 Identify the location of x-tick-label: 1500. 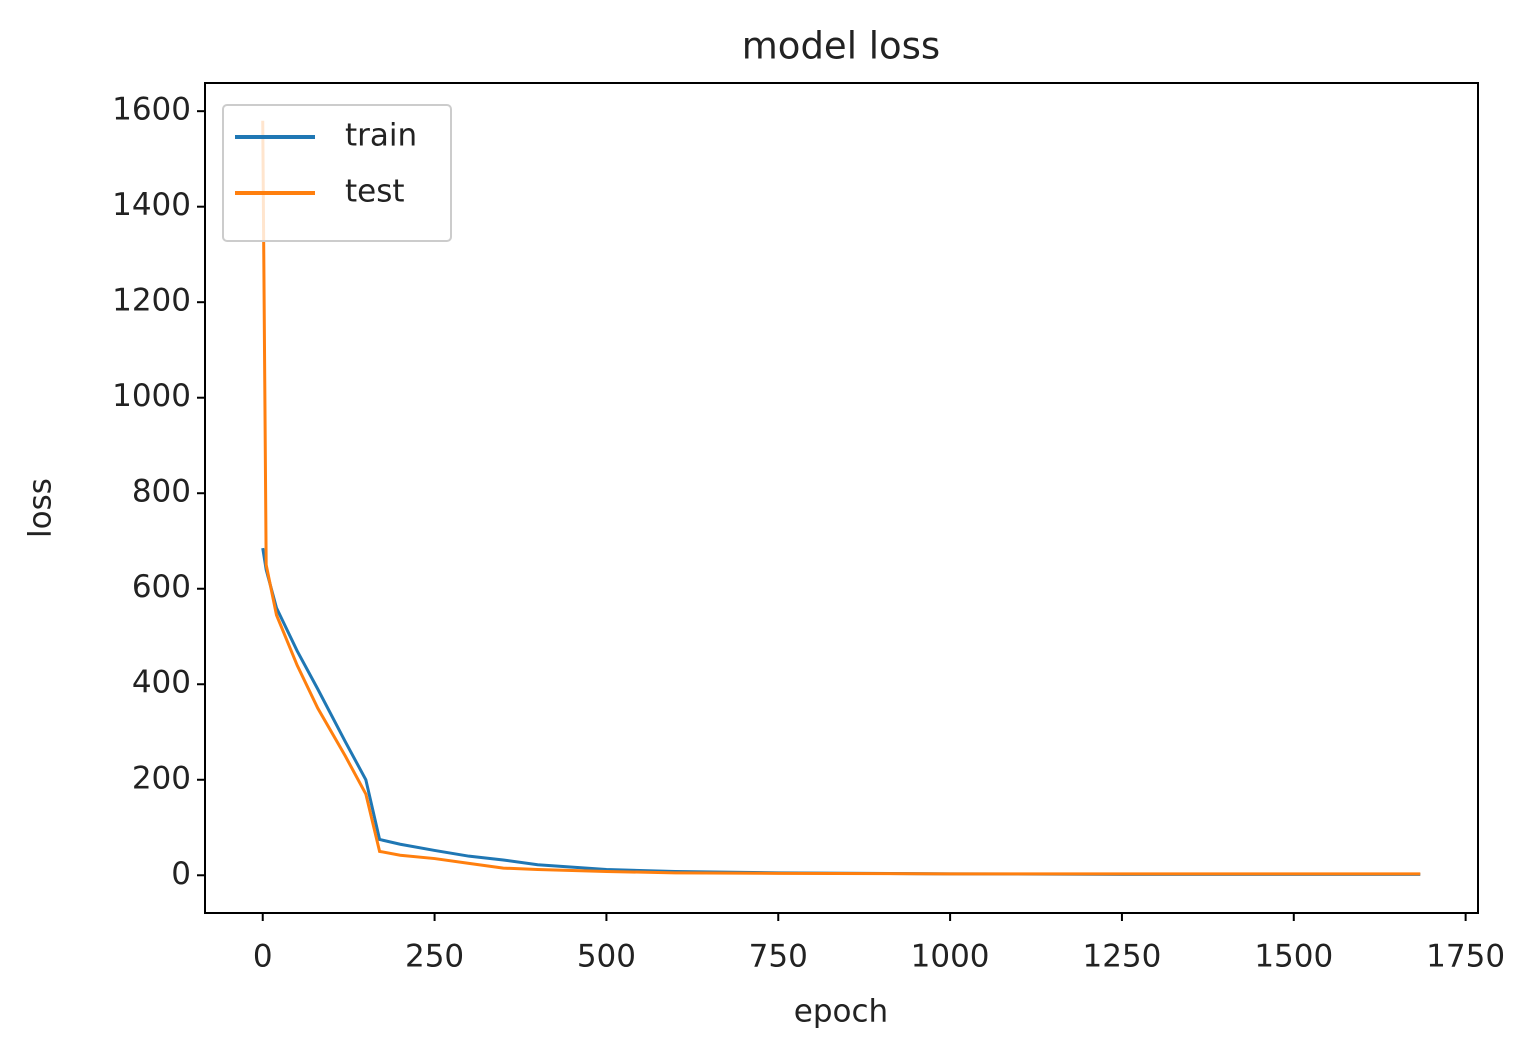
(1293, 957).